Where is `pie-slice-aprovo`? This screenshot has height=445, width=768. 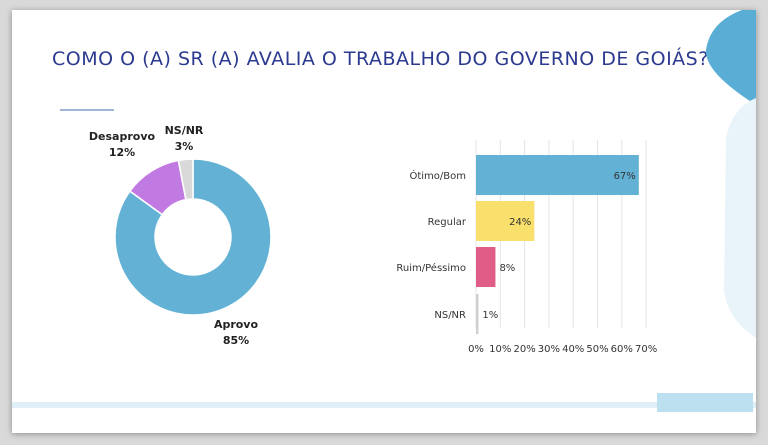
pie-slice-aprovo is located at coordinates (193, 237).